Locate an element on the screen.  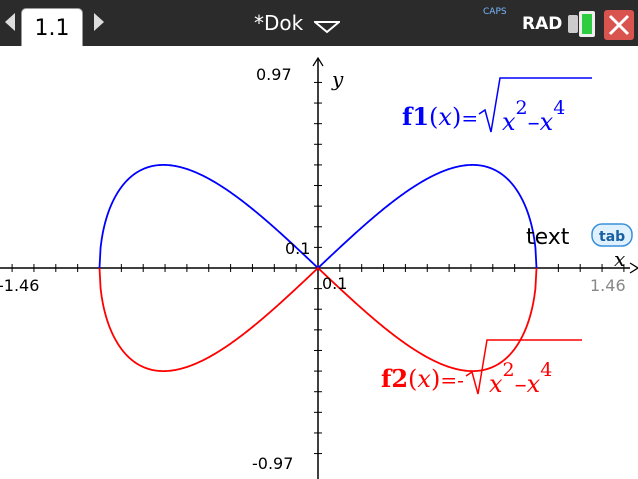
title-bar: 1.1 *Dok CAPS RAD is located at coordinates (319, 23).